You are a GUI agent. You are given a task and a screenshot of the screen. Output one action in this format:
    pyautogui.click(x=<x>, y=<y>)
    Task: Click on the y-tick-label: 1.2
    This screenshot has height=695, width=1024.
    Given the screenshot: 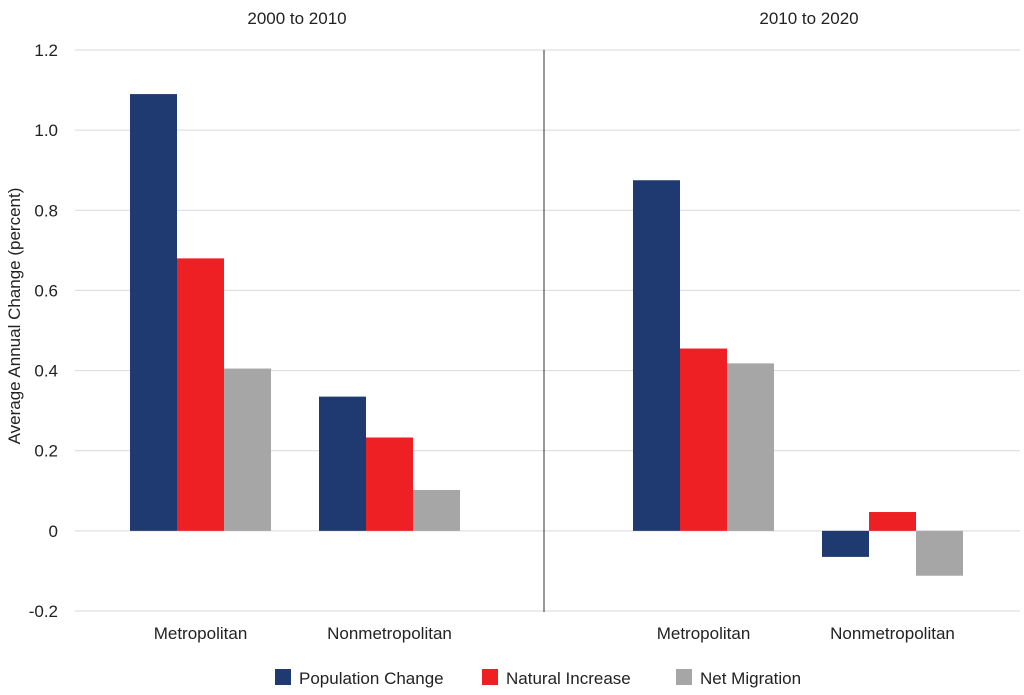 What is the action you would take?
    pyautogui.click(x=46, y=50)
    